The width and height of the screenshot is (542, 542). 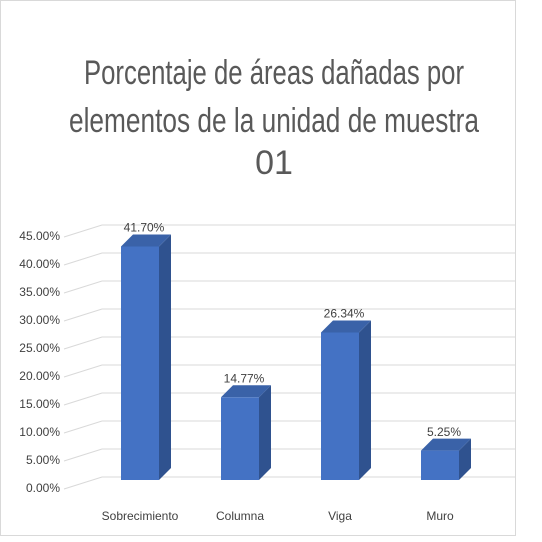 What do you see at coordinates (43, 460) in the screenshot?
I see `y-tick-label: 5.00%` at bounding box center [43, 460].